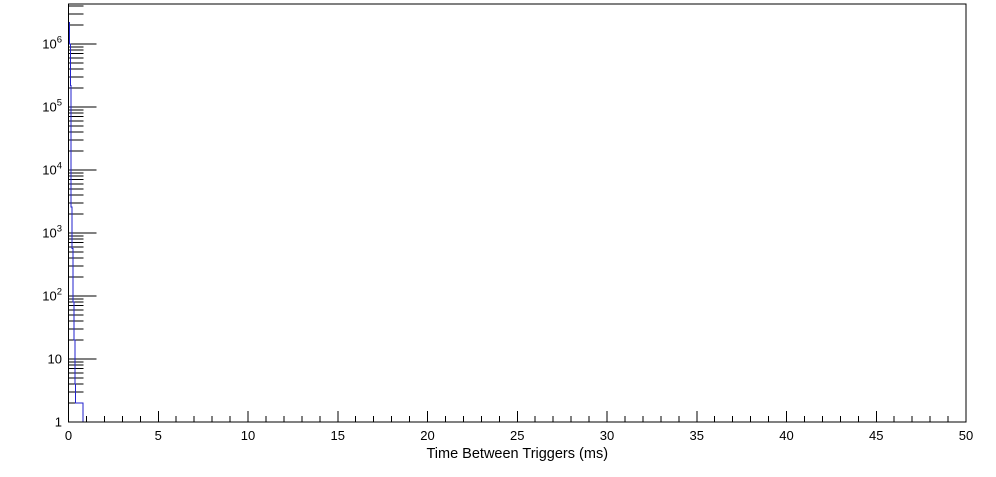 This screenshot has width=996, height=477. I want to click on y-tick-label: 10², so click(52, 294).